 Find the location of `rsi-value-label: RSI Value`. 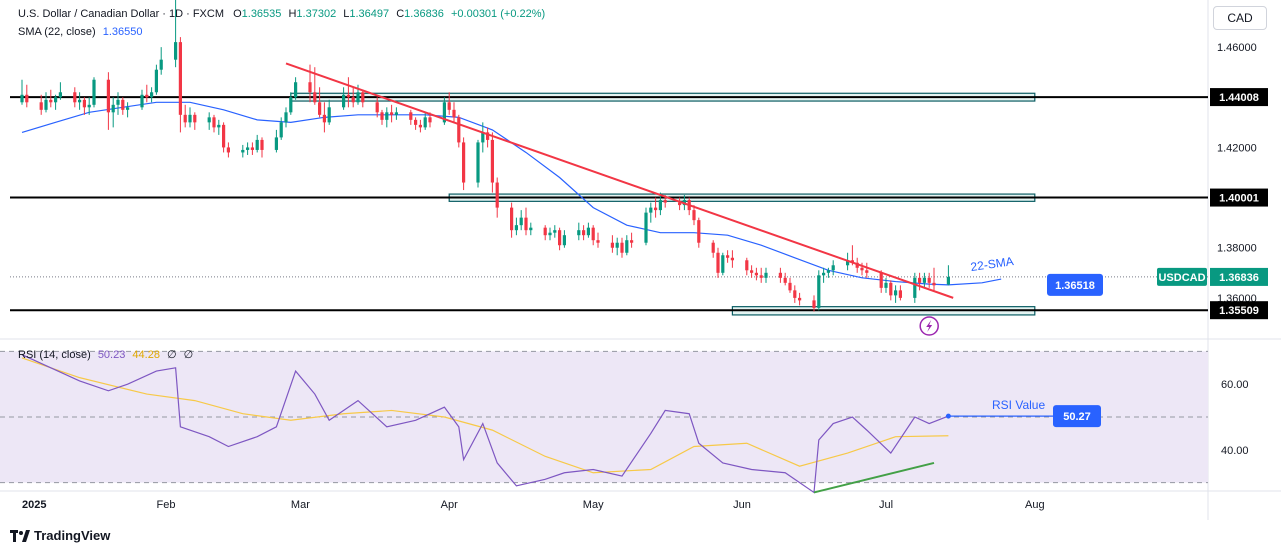

rsi-value-label: RSI Value is located at coordinates (1018, 405).